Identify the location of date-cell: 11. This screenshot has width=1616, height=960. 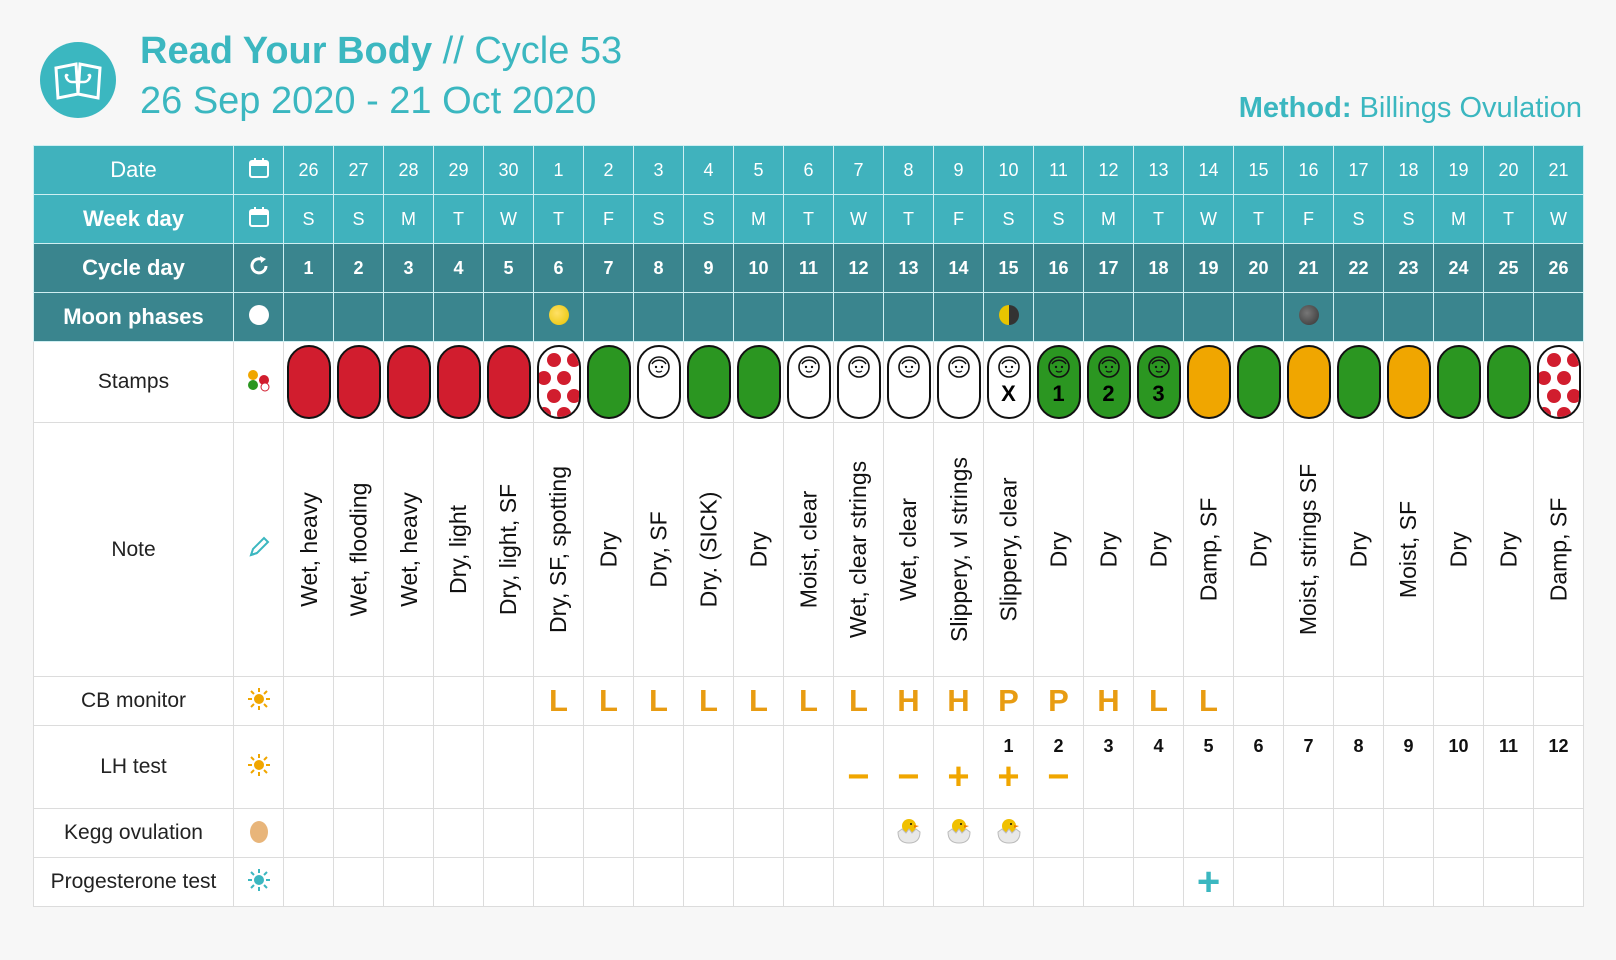
(1058, 170).